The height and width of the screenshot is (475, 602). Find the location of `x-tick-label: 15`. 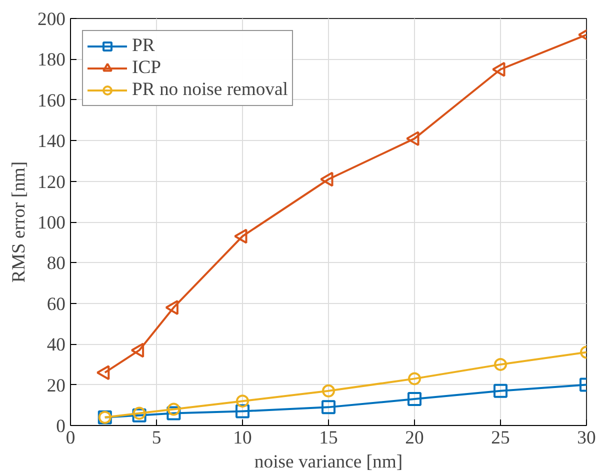

x-tick-label: 15 is located at coordinates (328, 438).